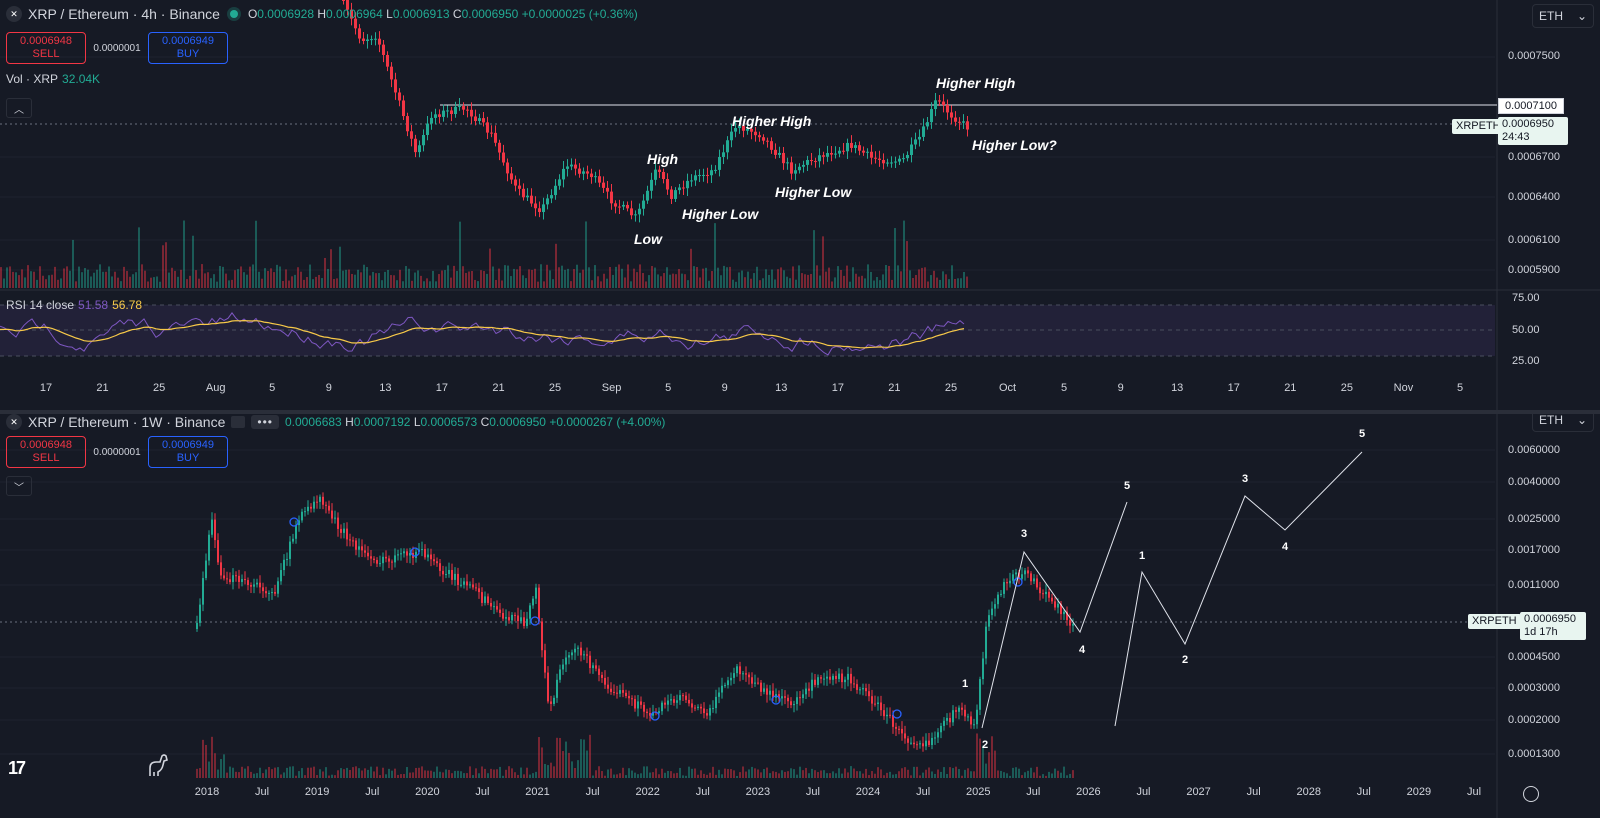 This screenshot has height=818, width=1600. I want to click on currency-select-4h: ETH ⌄, so click(1563, 16).